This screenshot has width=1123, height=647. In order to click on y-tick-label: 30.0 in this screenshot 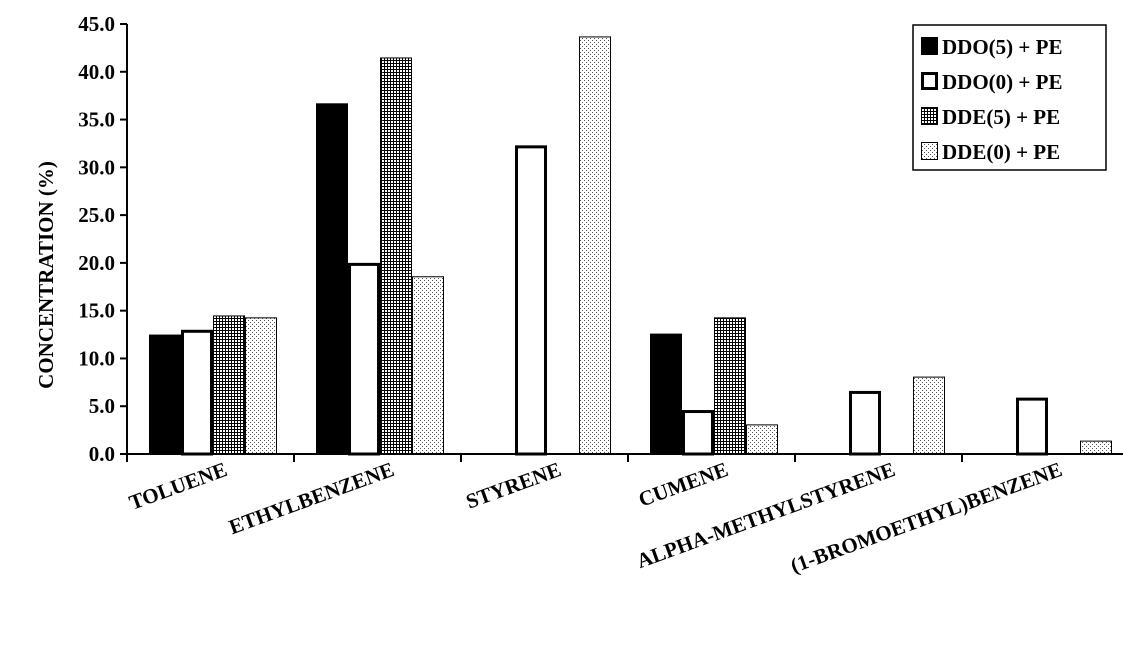, I will do `click(96, 167)`.